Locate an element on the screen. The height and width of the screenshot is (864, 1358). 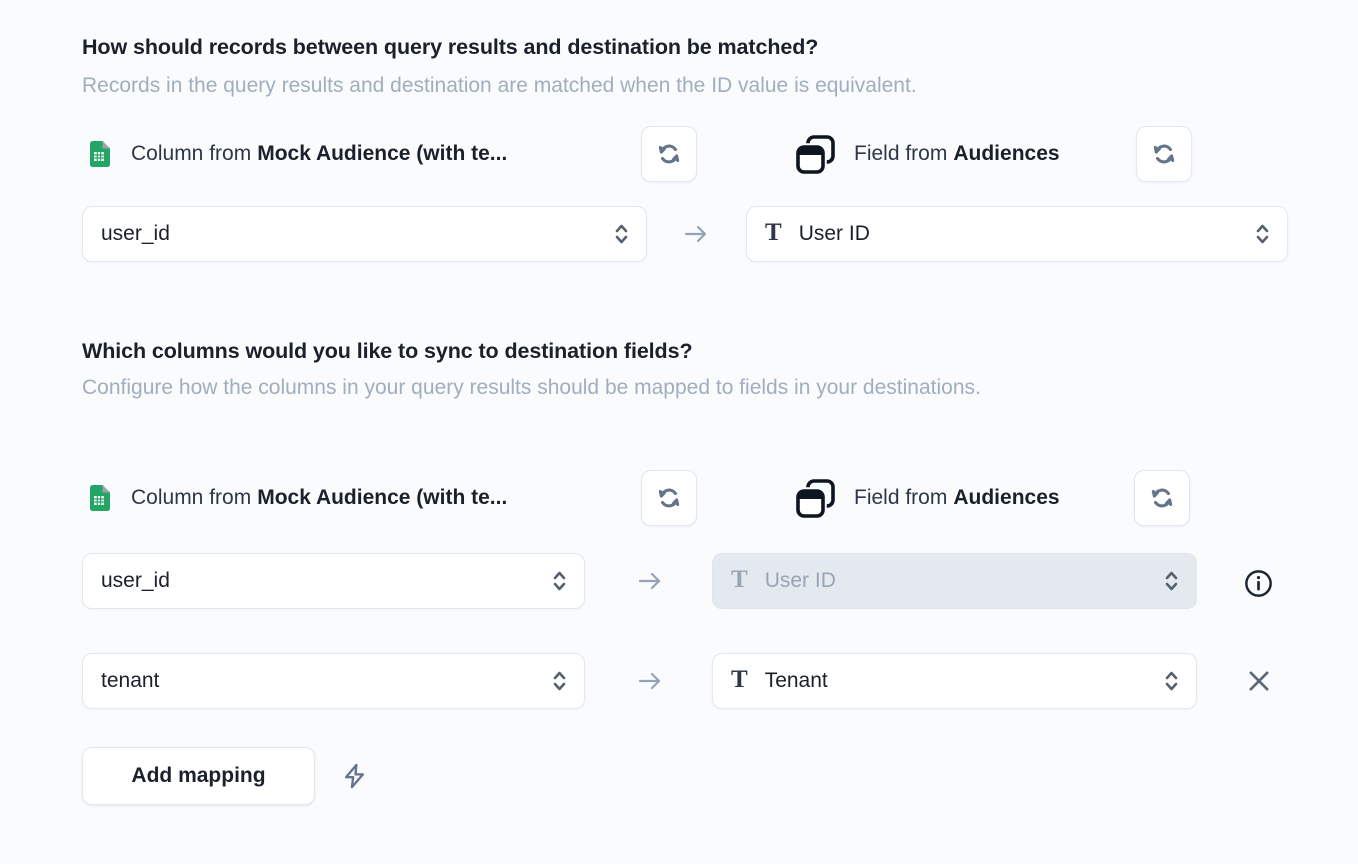
matching-destination-header: Field from Audiences is located at coordinates (926, 154).